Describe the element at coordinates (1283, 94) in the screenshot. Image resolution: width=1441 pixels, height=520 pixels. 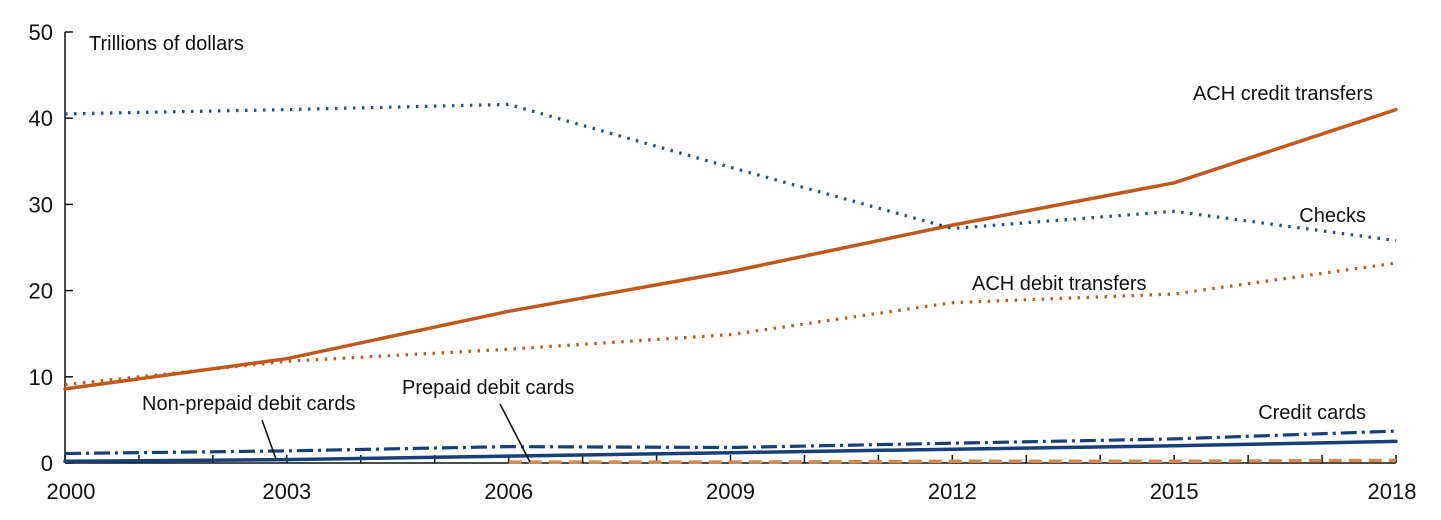
I see `series-label: ACH credit transfers` at that location.